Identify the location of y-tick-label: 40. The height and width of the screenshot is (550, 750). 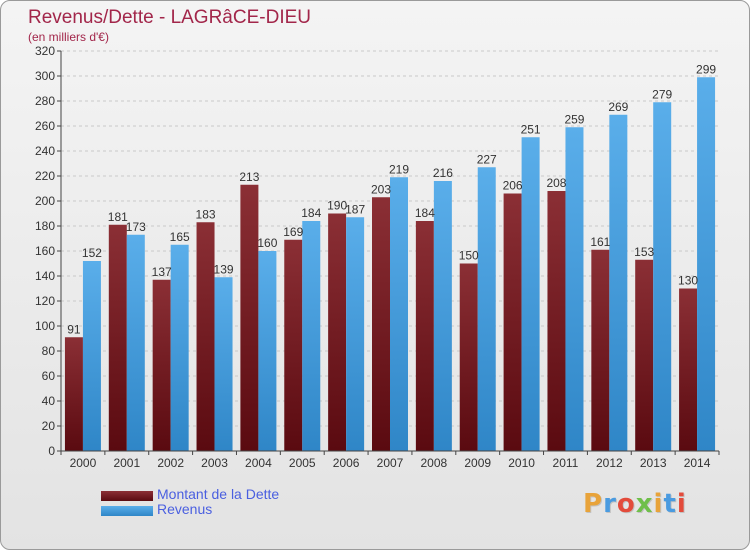
(49, 401).